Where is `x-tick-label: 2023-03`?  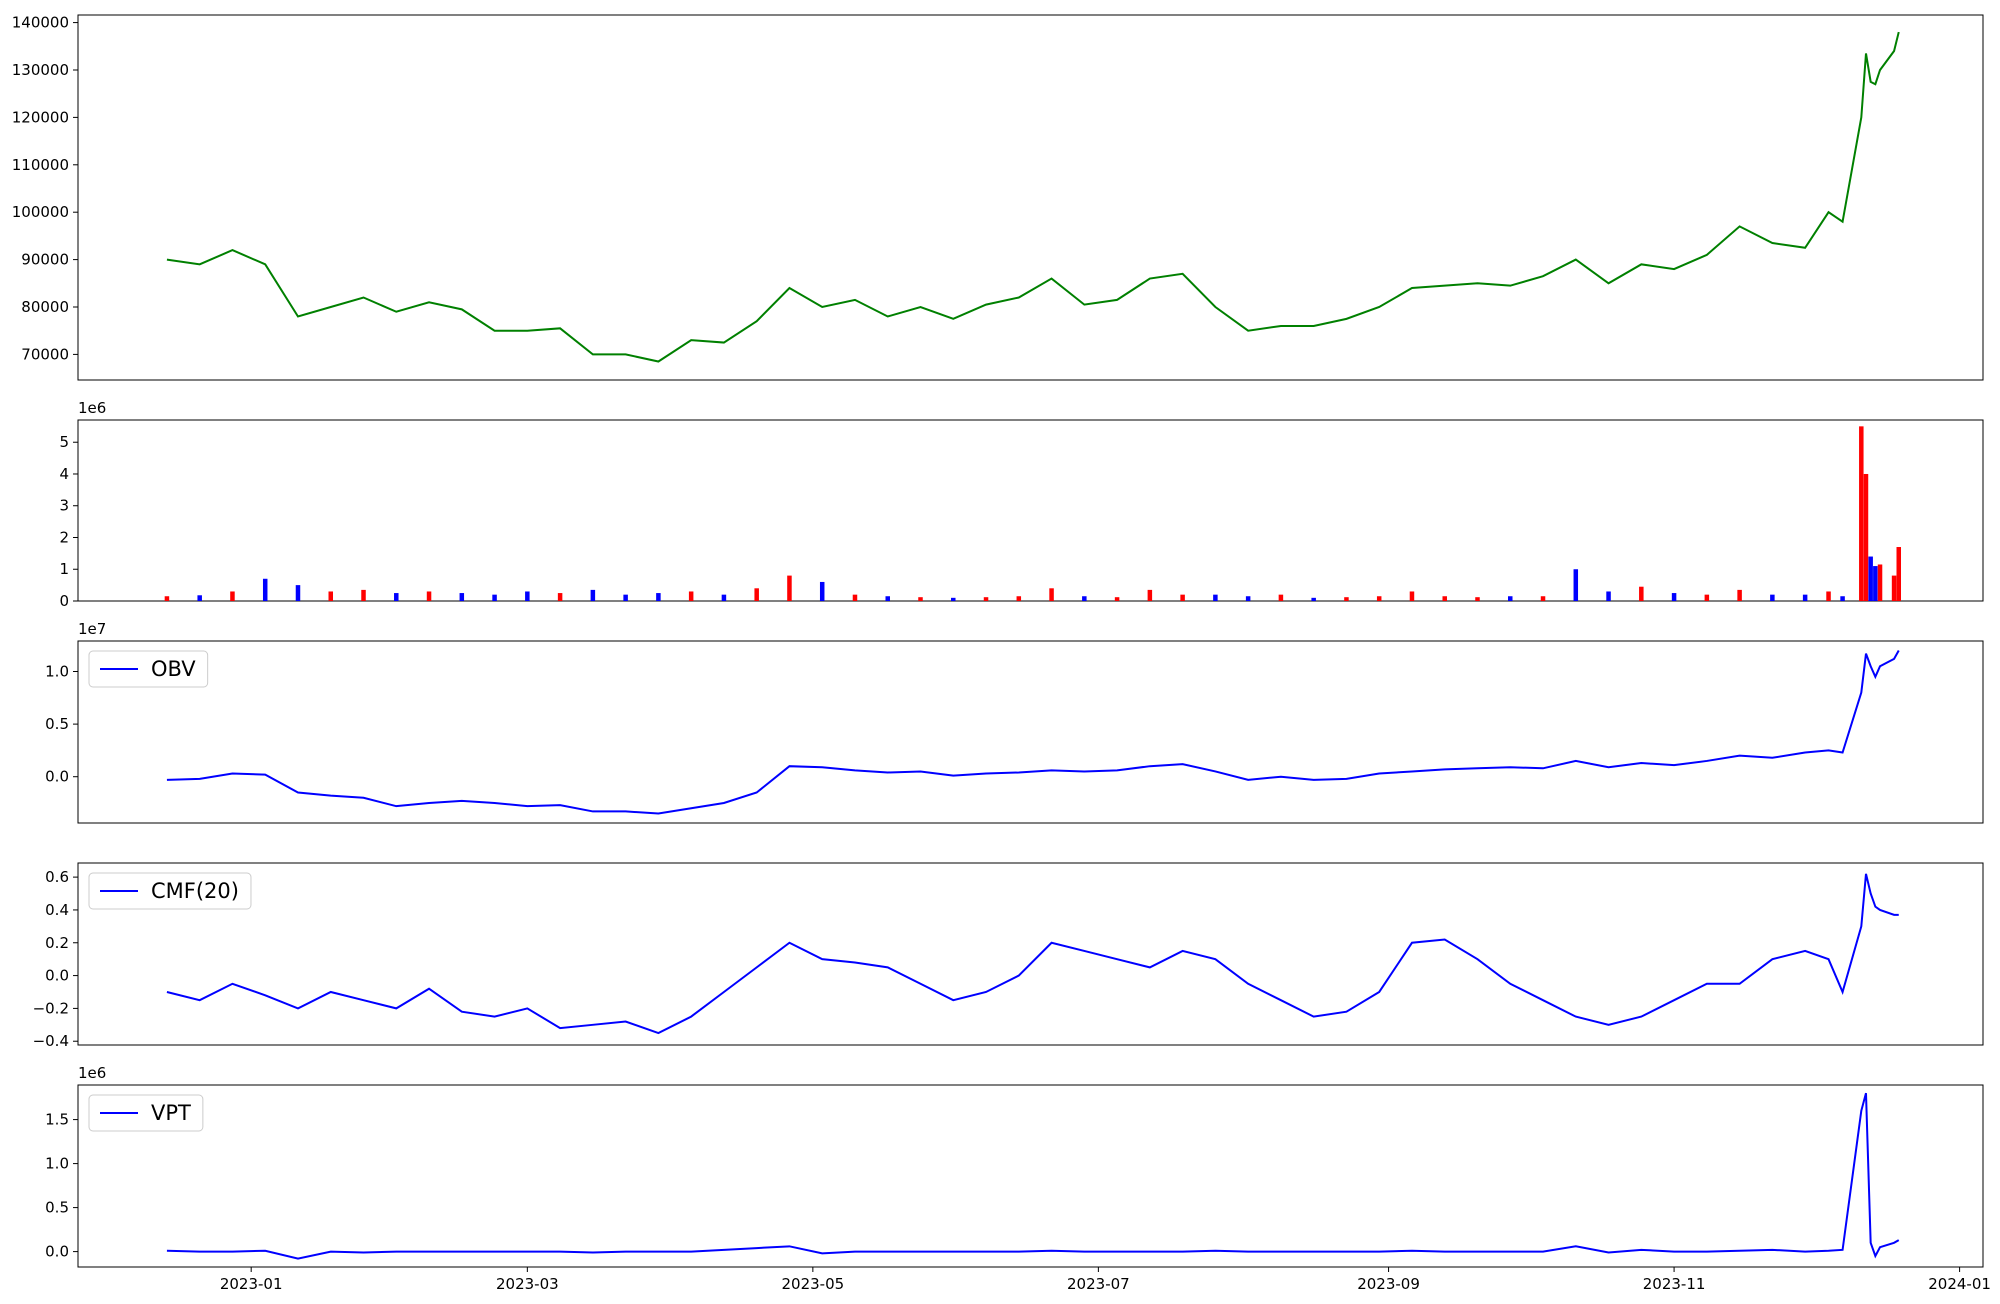
x-tick-label: 2023-03 is located at coordinates (527, 1284).